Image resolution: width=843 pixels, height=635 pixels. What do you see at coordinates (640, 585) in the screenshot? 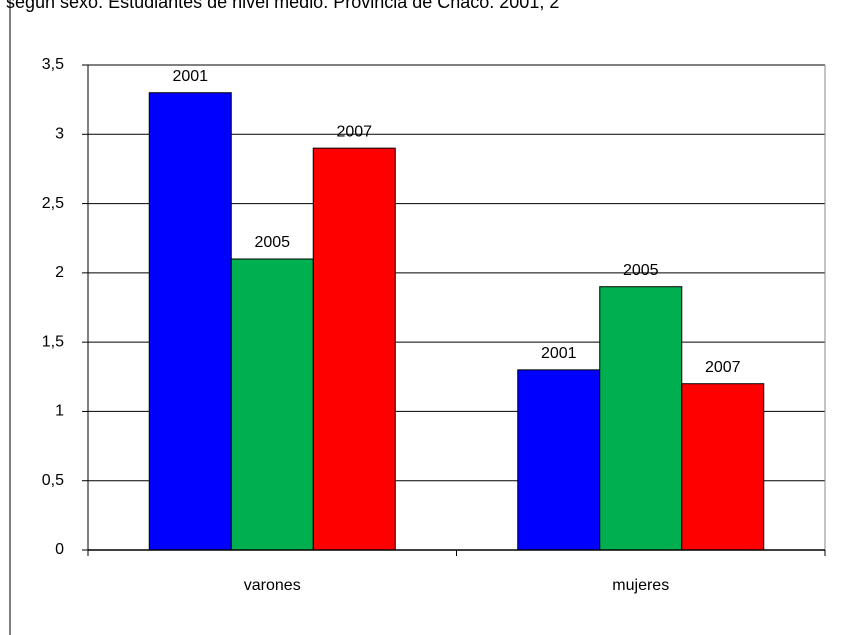
I see `x-tick-label: mujeres` at bounding box center [640, 585].